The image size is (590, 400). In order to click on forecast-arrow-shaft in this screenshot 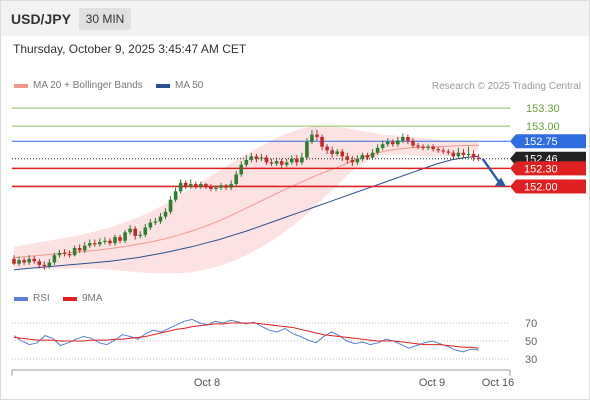, I will do `click(491, 171)`.